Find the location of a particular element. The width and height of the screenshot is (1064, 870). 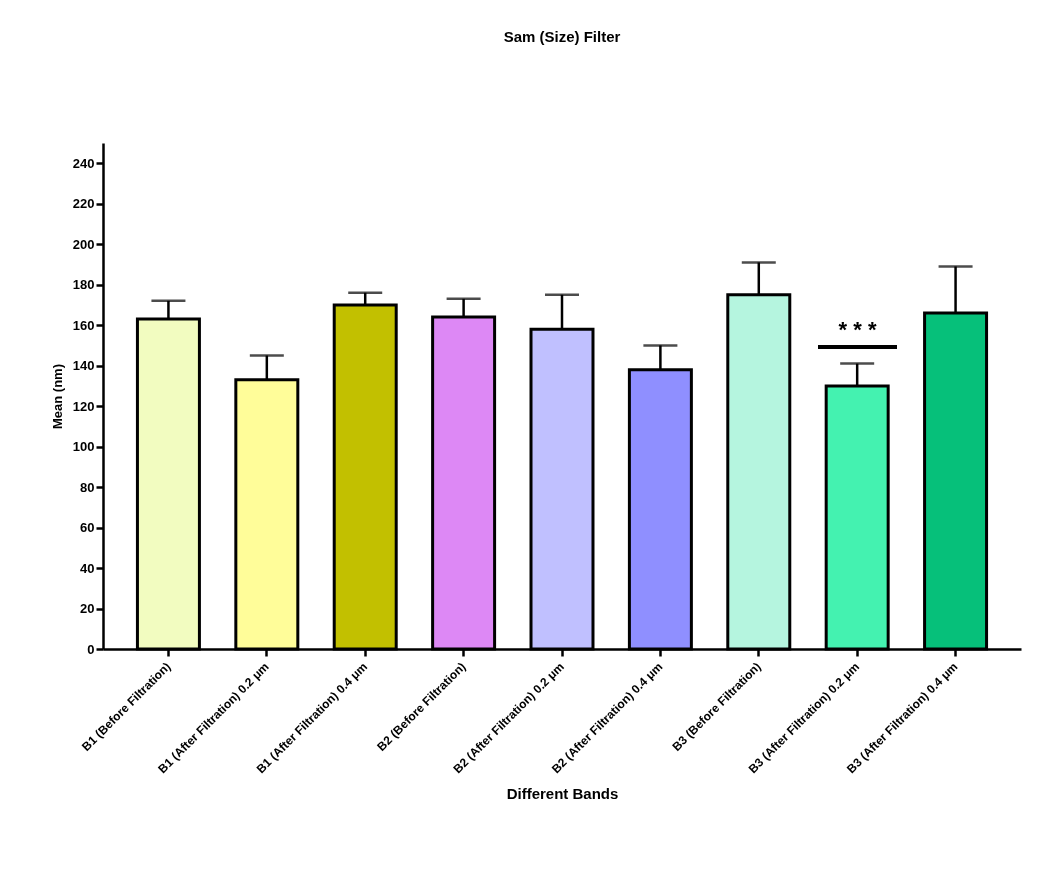

y-axis-title: Mean (nm) is located at coordinates (57, 396).